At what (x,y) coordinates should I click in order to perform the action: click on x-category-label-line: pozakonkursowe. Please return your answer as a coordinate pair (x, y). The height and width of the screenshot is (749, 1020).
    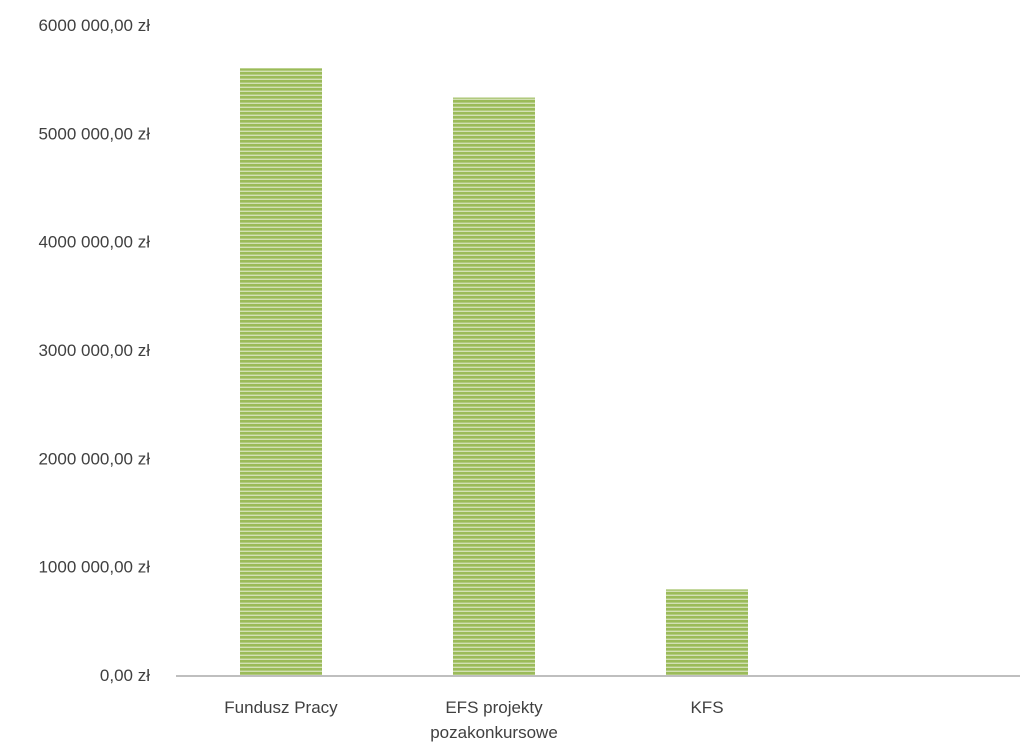
    Looking at the image, I should click on (494, 732).